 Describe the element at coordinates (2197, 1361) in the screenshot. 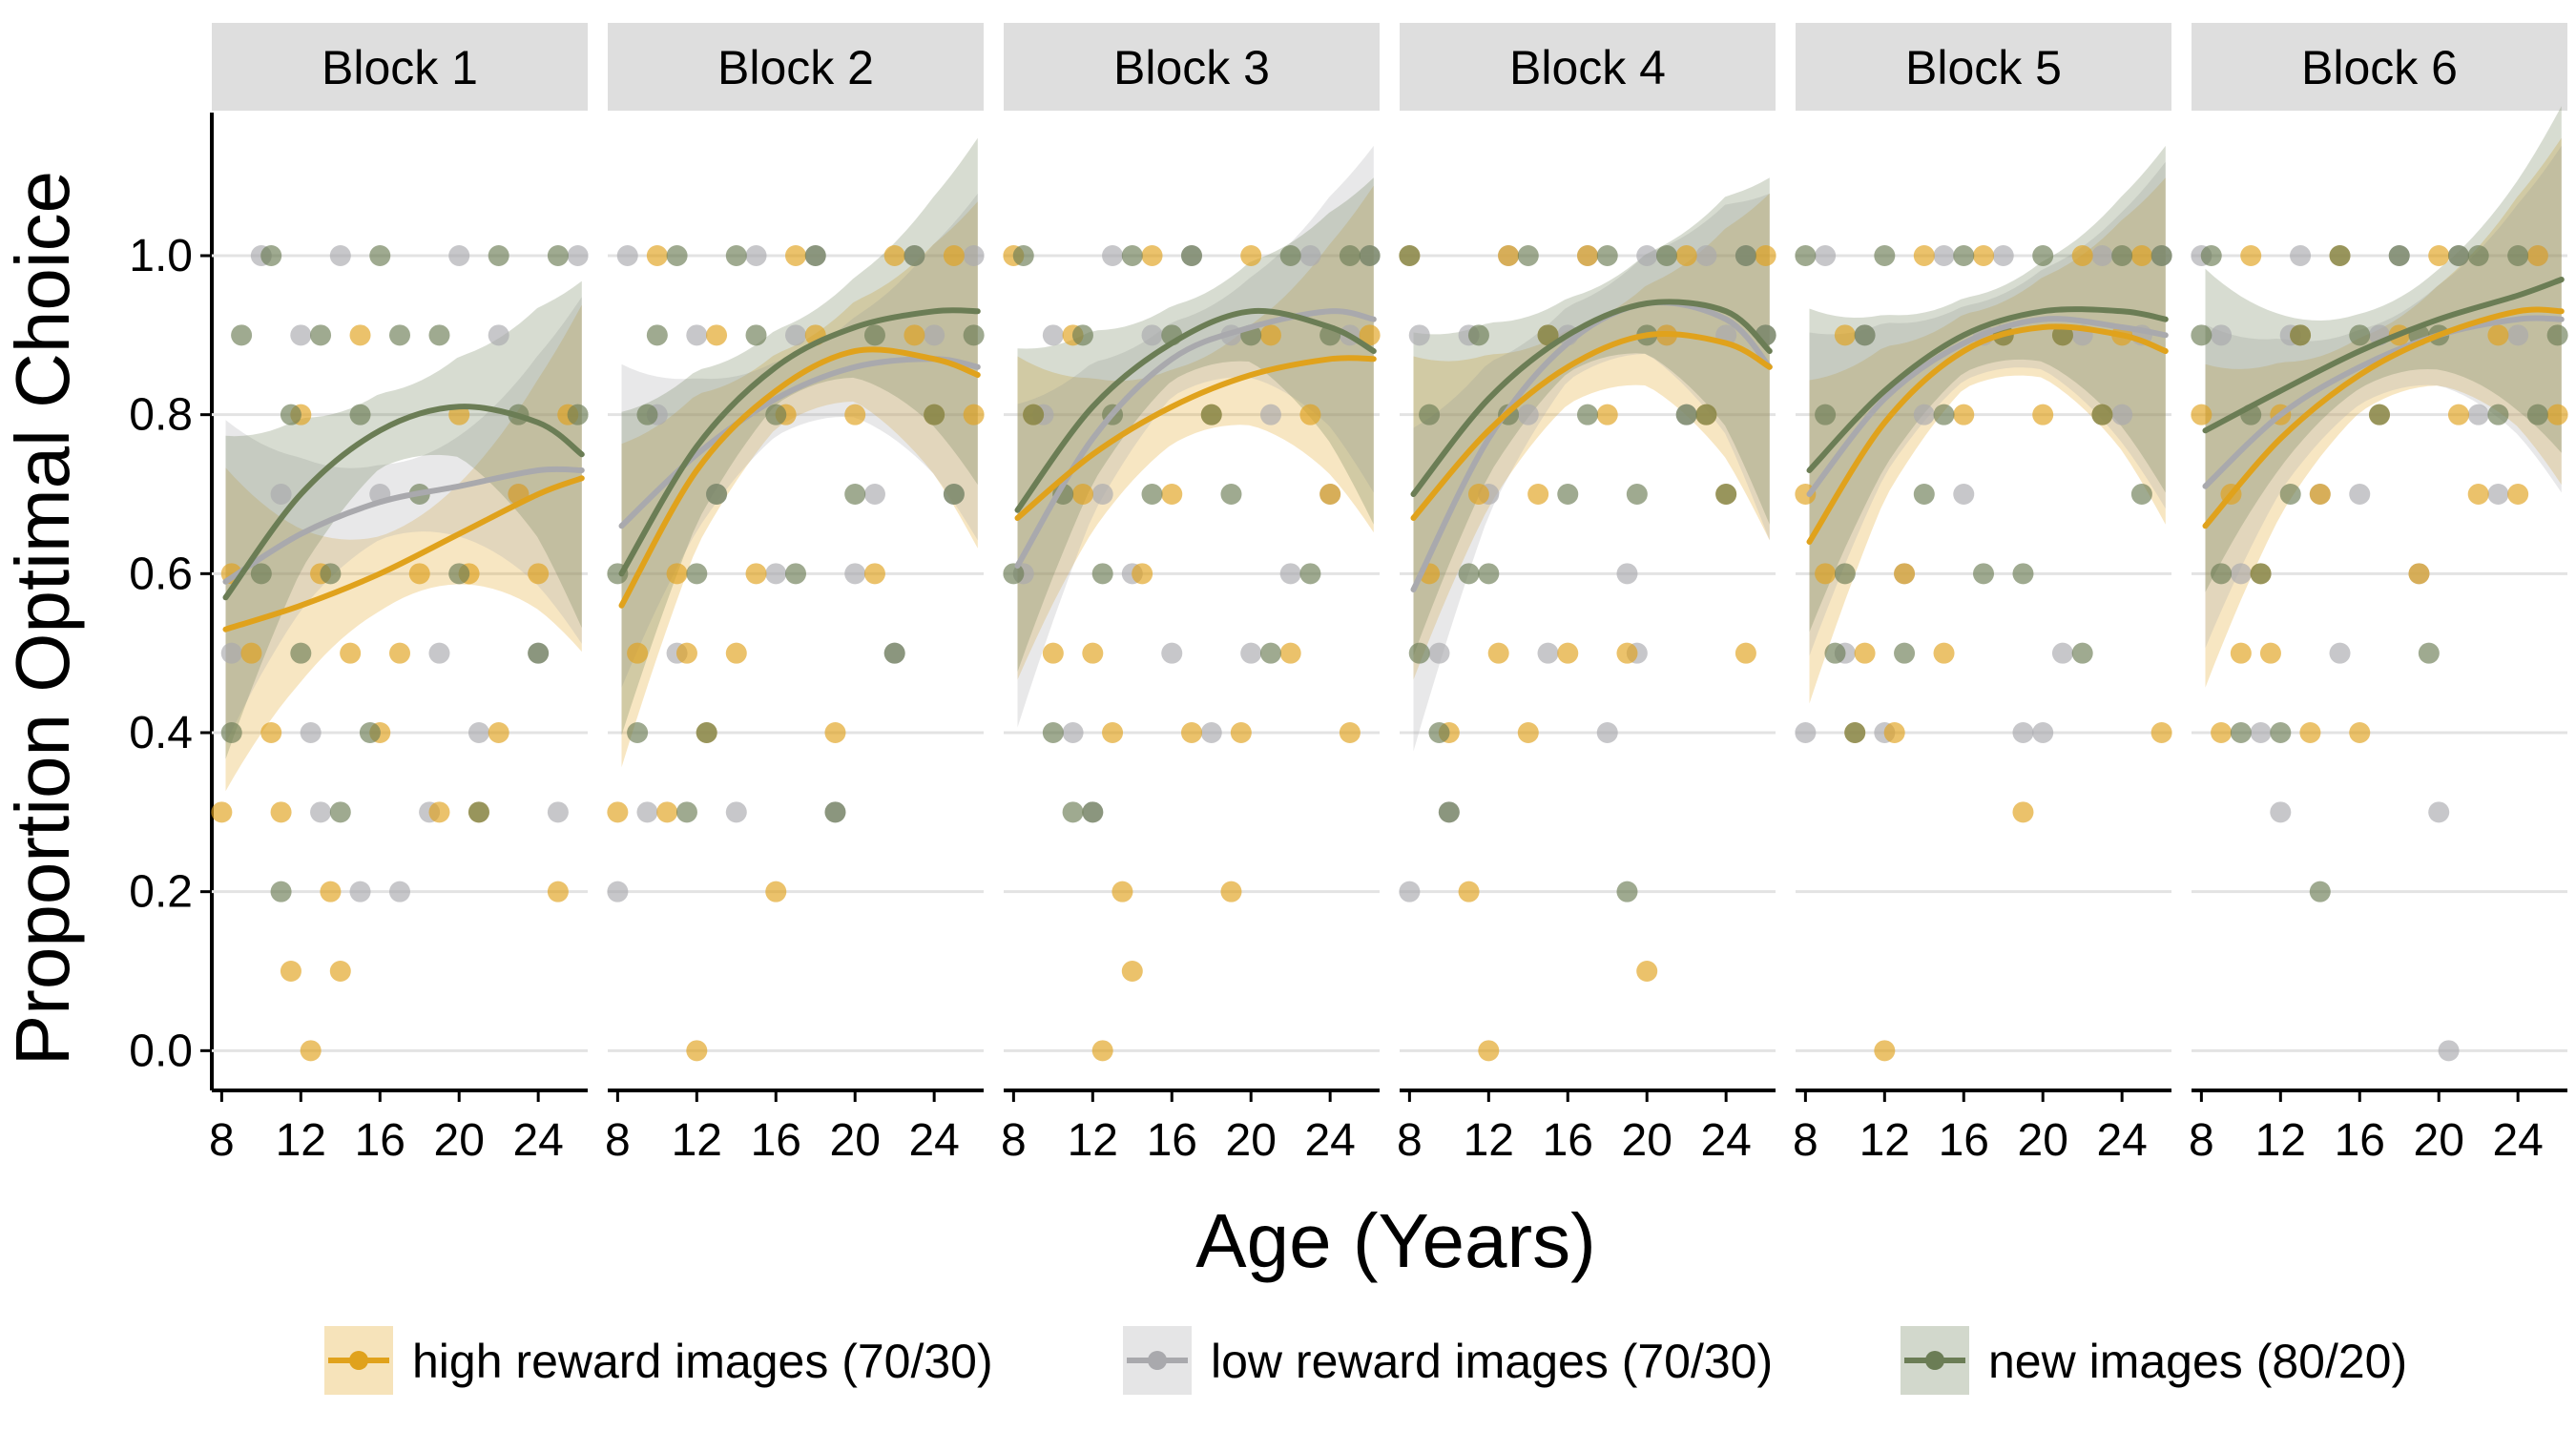

I see `legend-label: new images (80/20)` at that location.